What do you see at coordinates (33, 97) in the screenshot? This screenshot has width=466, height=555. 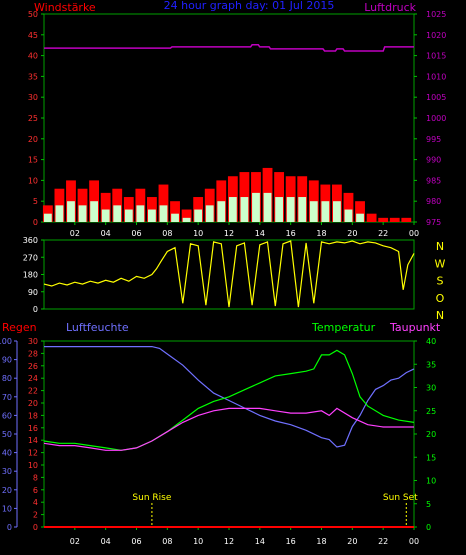 I see `wind-tick-label: 30` at bounding box center [33, 97].